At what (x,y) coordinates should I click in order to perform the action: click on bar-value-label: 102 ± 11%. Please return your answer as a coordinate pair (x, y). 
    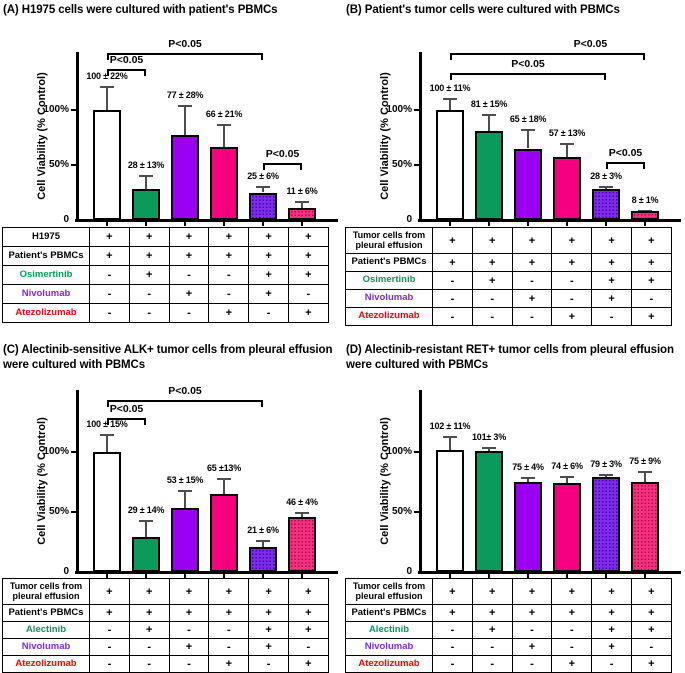
    Looking at the image, I should click on (450, 426).